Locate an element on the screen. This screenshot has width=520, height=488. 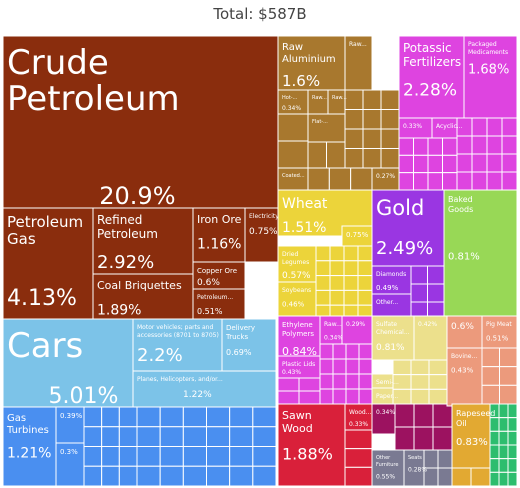
tile-label: Dried is located at coordinates (290, 254).